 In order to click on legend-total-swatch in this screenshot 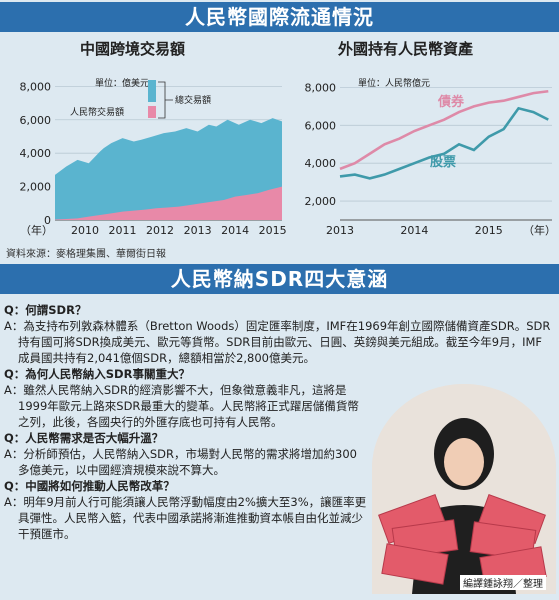, I will do `click(152, 91)`.